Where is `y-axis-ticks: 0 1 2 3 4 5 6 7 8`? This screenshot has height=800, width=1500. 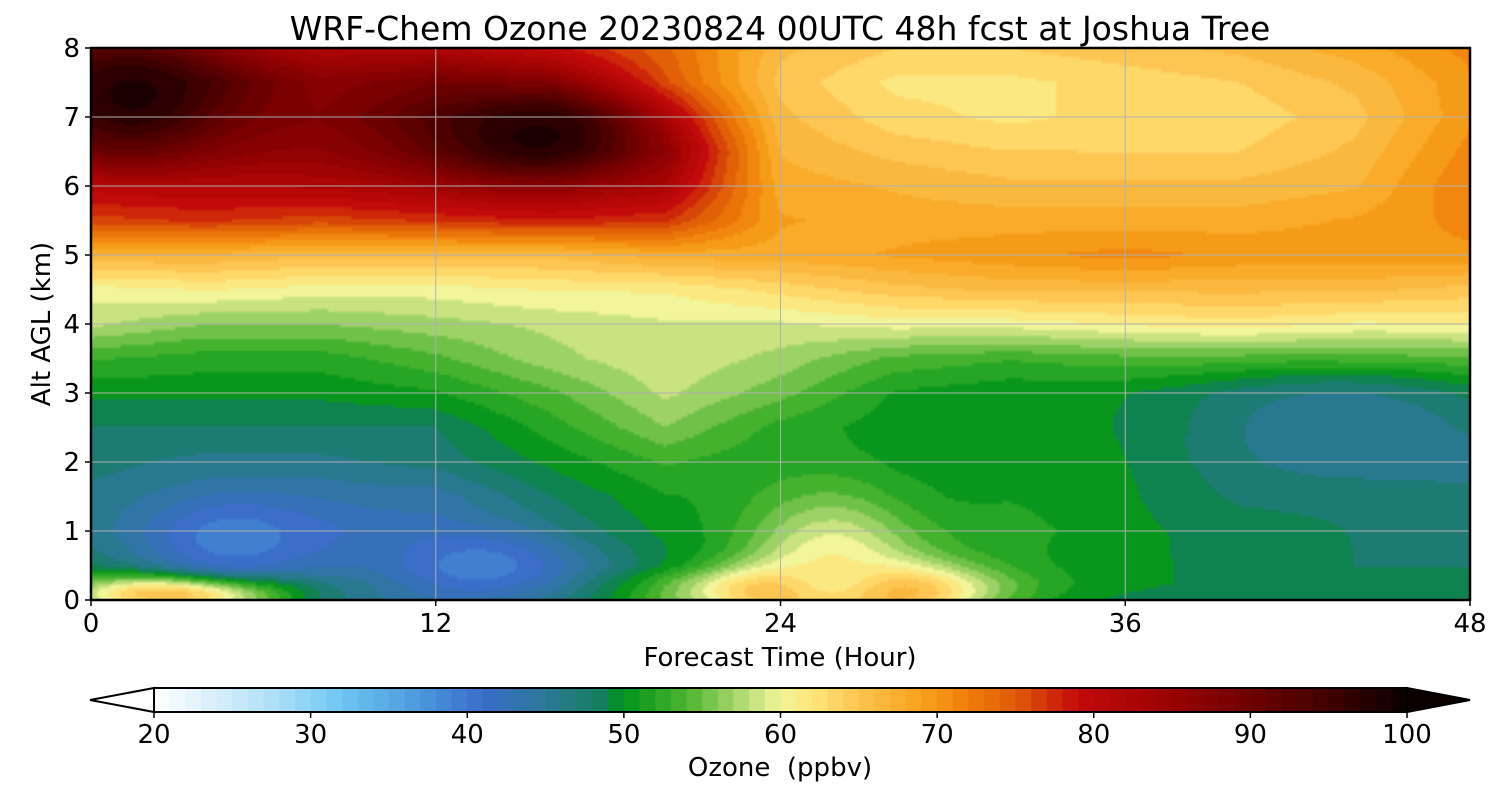 y-axis-ticks: 0 1 2 3 4 5 6 7 8 is located at coordinates (77, 325).